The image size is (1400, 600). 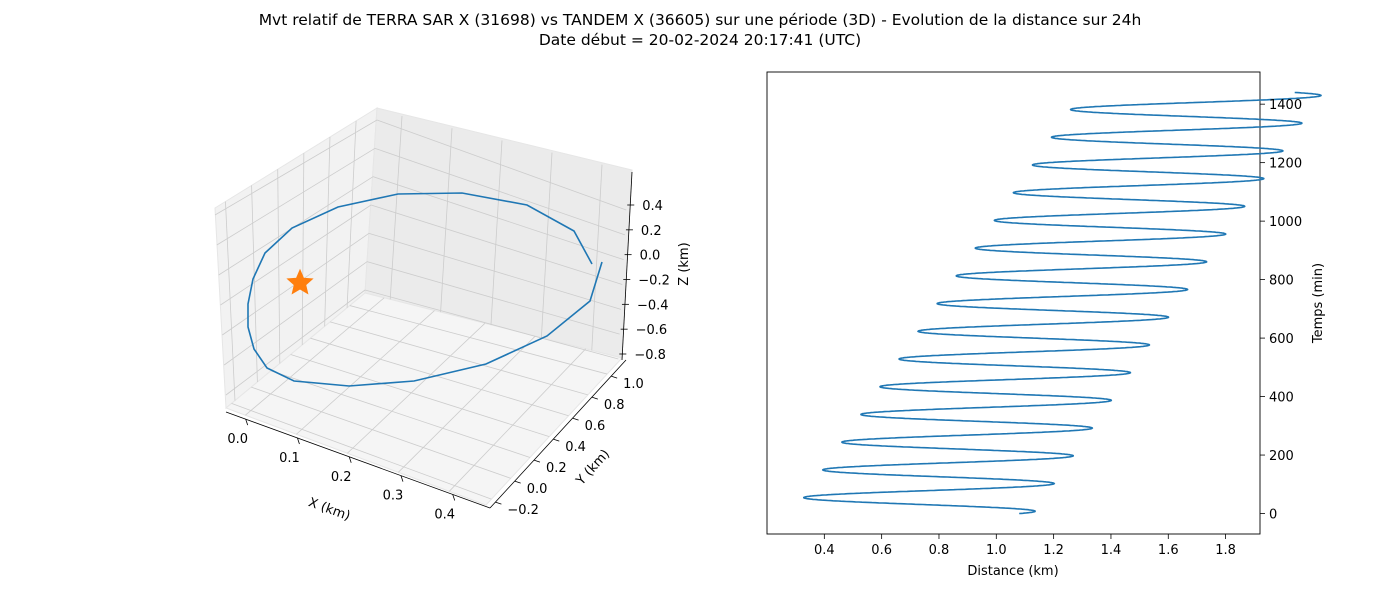 What do you see at coordinates (633, 384) in the screenshot?
I see `y-tick-label: 1.0` at bounding box center [633, 384].